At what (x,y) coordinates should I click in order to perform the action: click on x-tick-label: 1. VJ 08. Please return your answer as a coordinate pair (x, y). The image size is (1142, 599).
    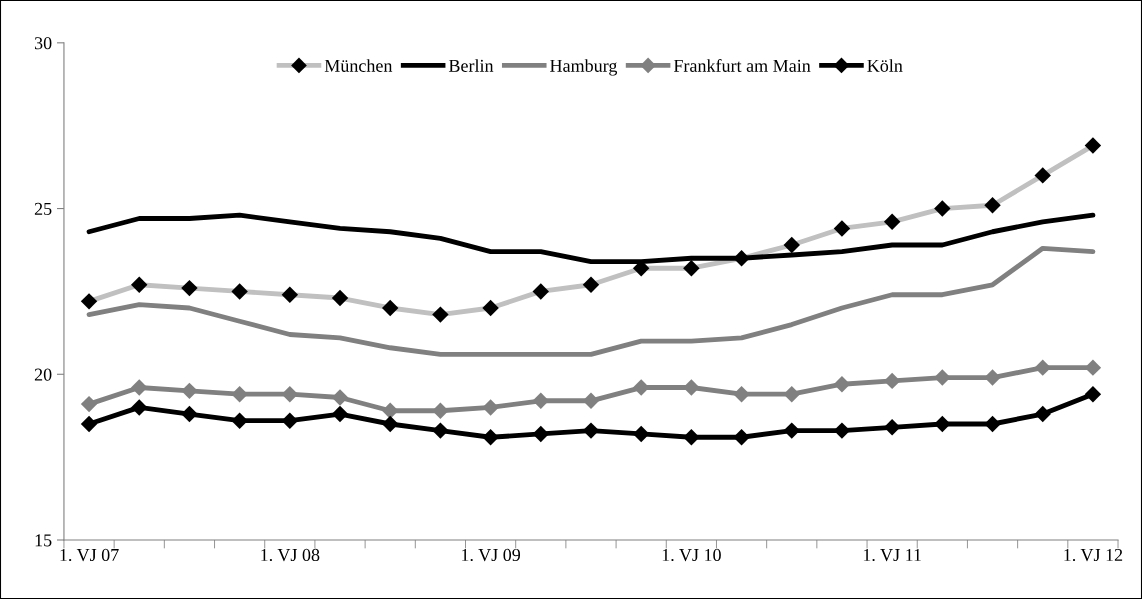
    Looking at the image, I should click on (290, 555).